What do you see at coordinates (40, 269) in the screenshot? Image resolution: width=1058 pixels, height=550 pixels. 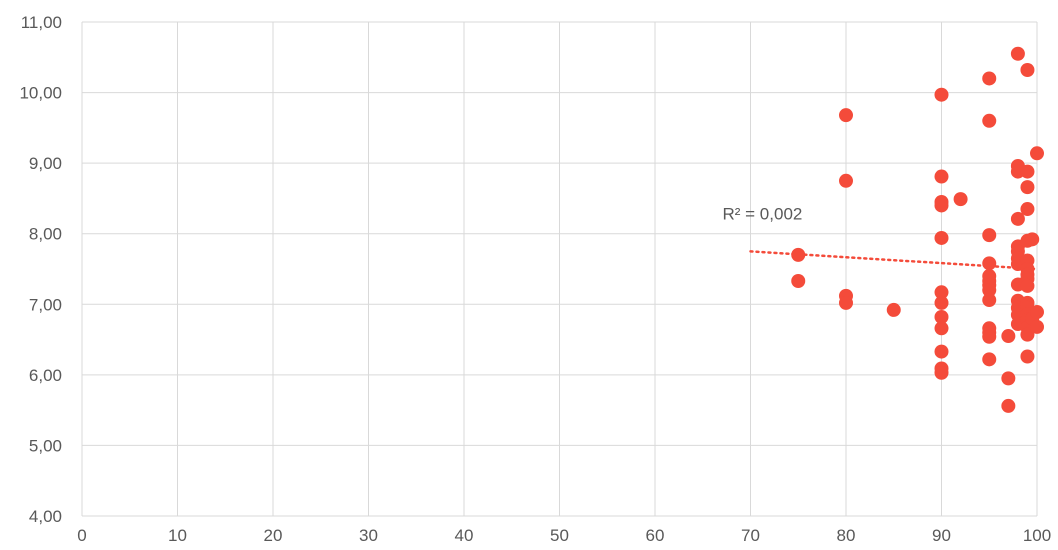 I see `y-axis-tick-labels: 4,00 5,00 6,00 7,00 8,00 9,00 10,00 11,00` at bounding box center [40, 269].